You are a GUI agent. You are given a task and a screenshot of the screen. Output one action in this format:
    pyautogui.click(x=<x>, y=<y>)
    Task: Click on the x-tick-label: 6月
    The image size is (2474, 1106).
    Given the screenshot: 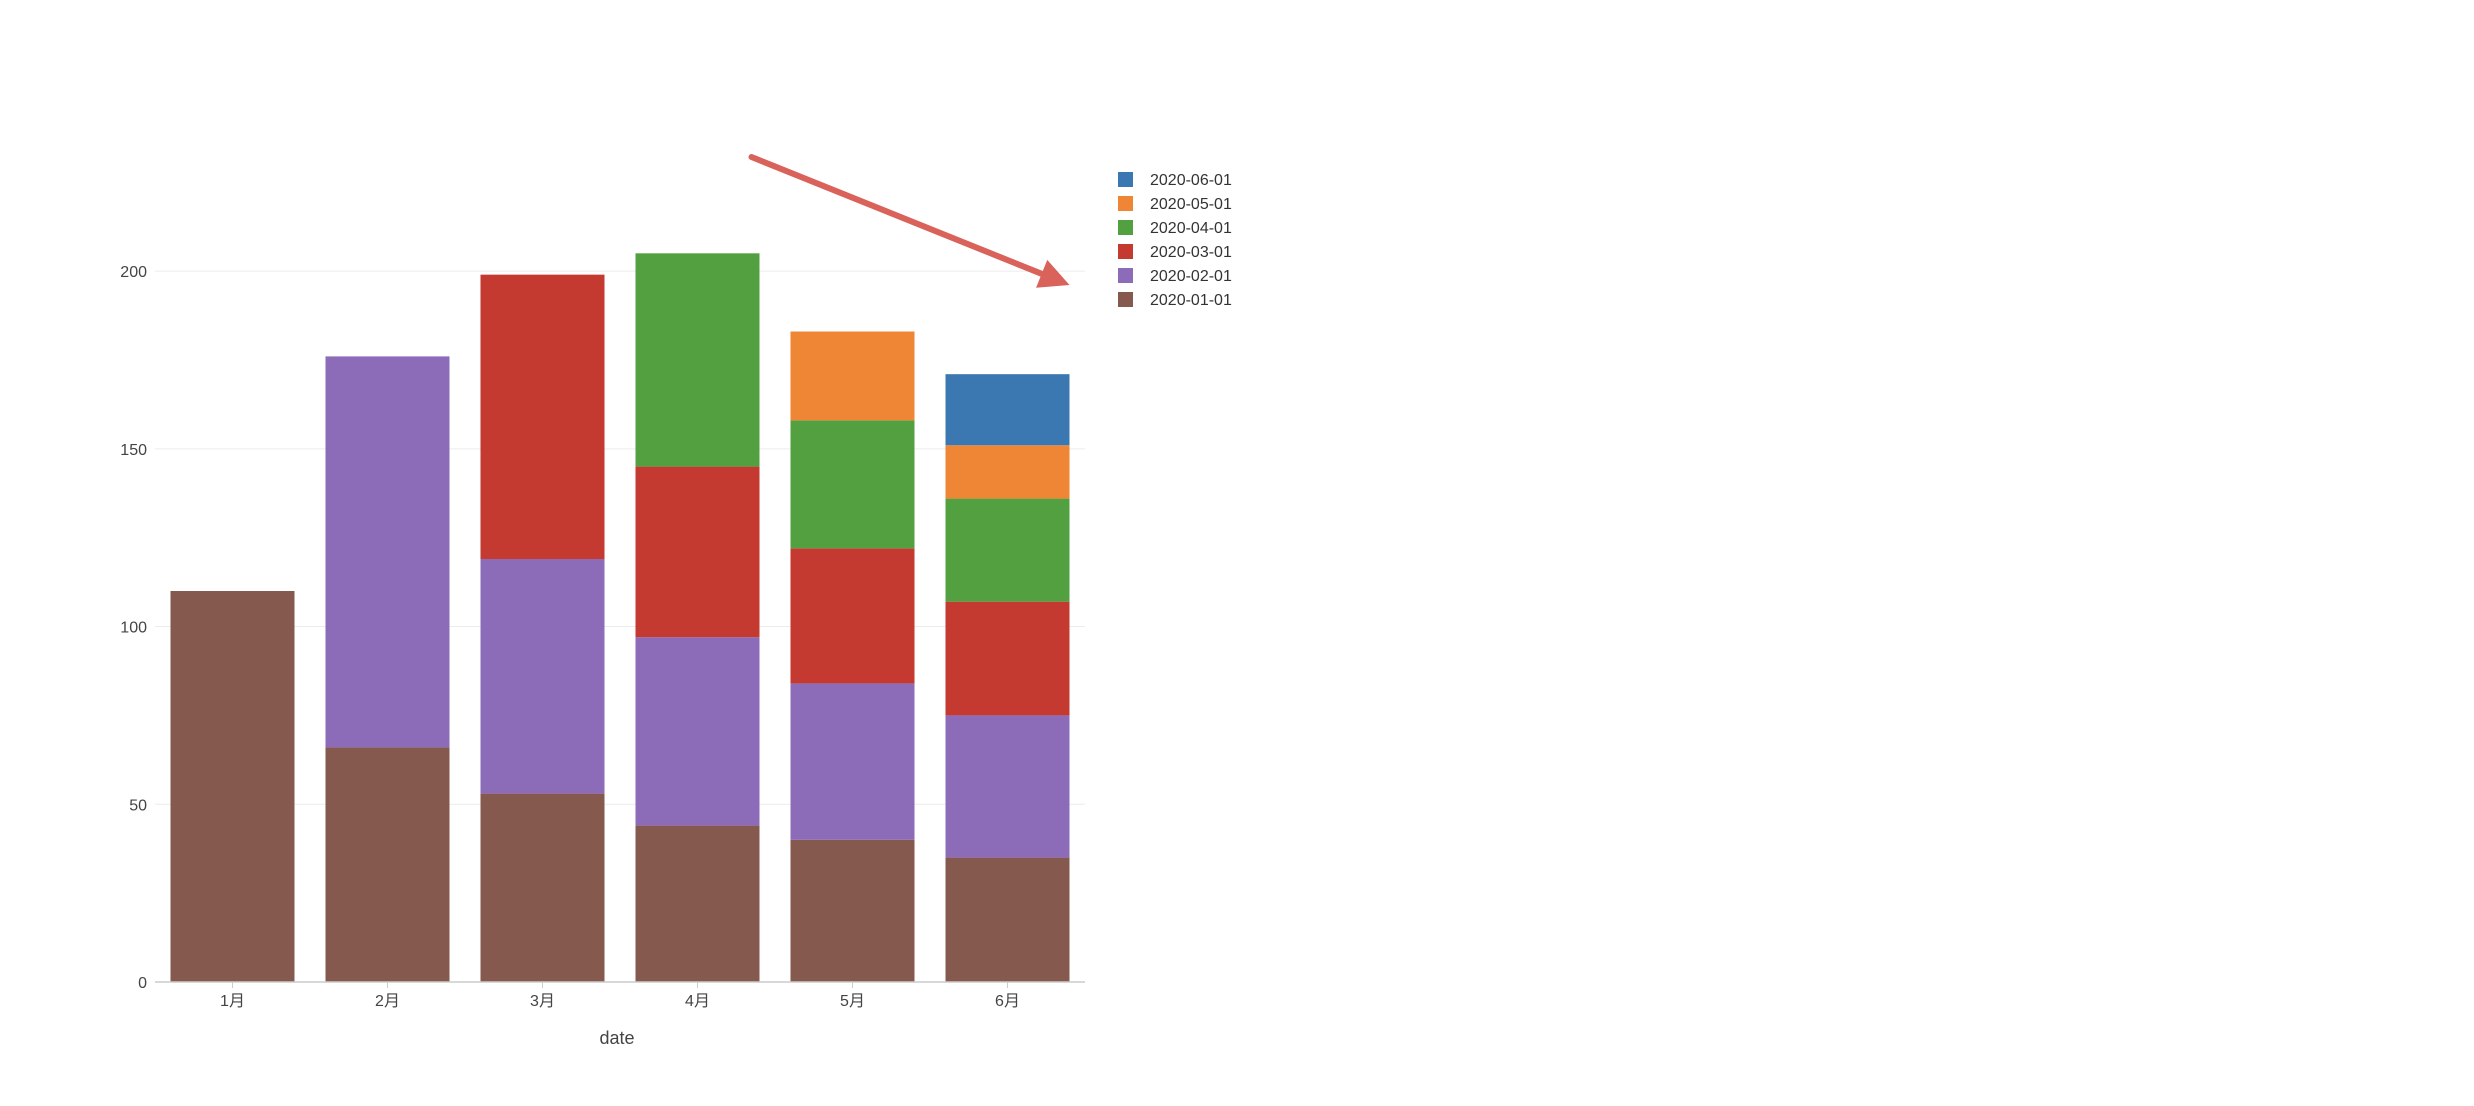 What is the action you would take?
    pyautogui.click(x=1007, y=1001)
    